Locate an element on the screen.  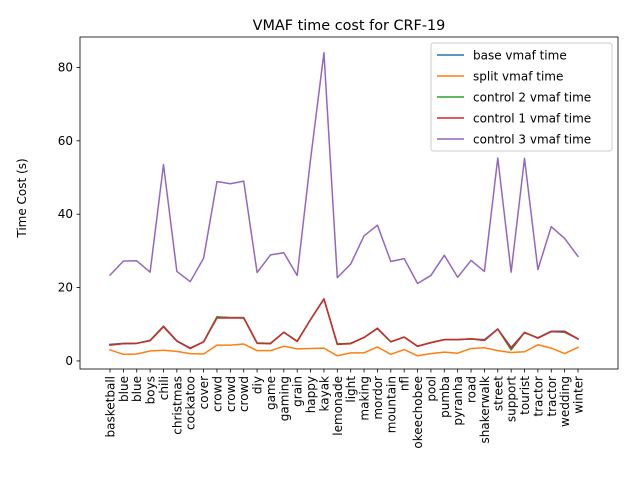
x-tick-label: support is located at coordinates (512, 399).